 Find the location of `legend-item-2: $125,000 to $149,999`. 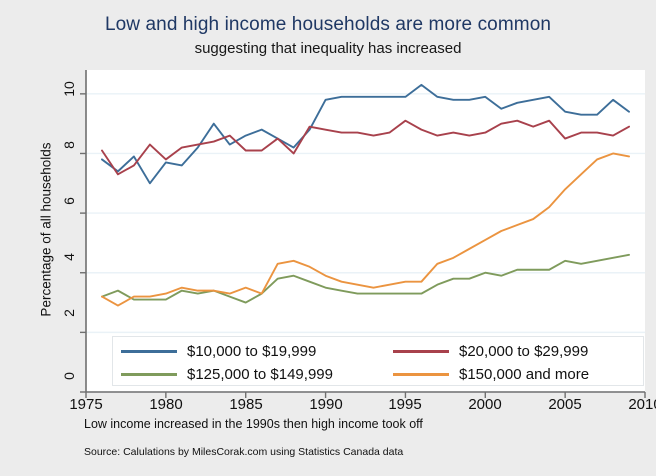

legend-item-2: $125,000 to $149,999 is located at coordinates (227, 374).